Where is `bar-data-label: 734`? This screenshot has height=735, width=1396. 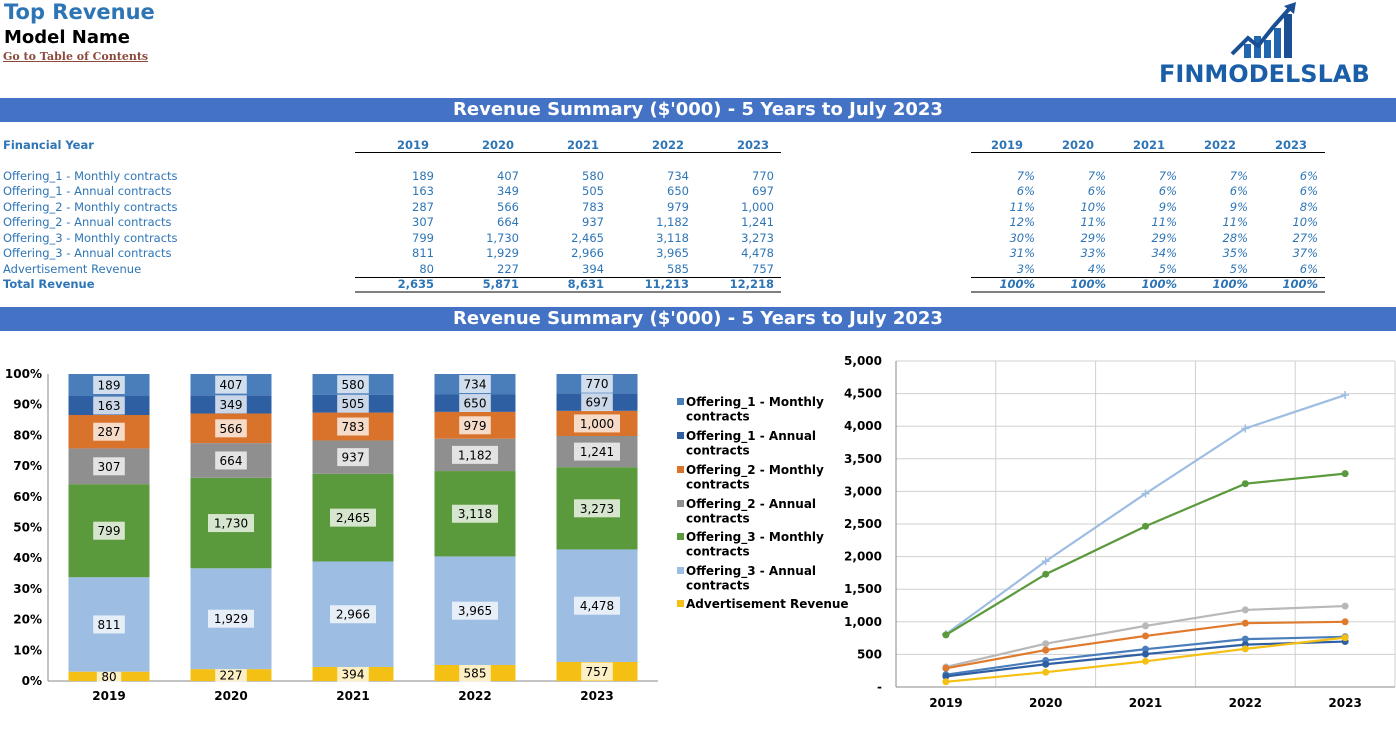 bar-data-label: 734 is located at coordinates (475, 385).